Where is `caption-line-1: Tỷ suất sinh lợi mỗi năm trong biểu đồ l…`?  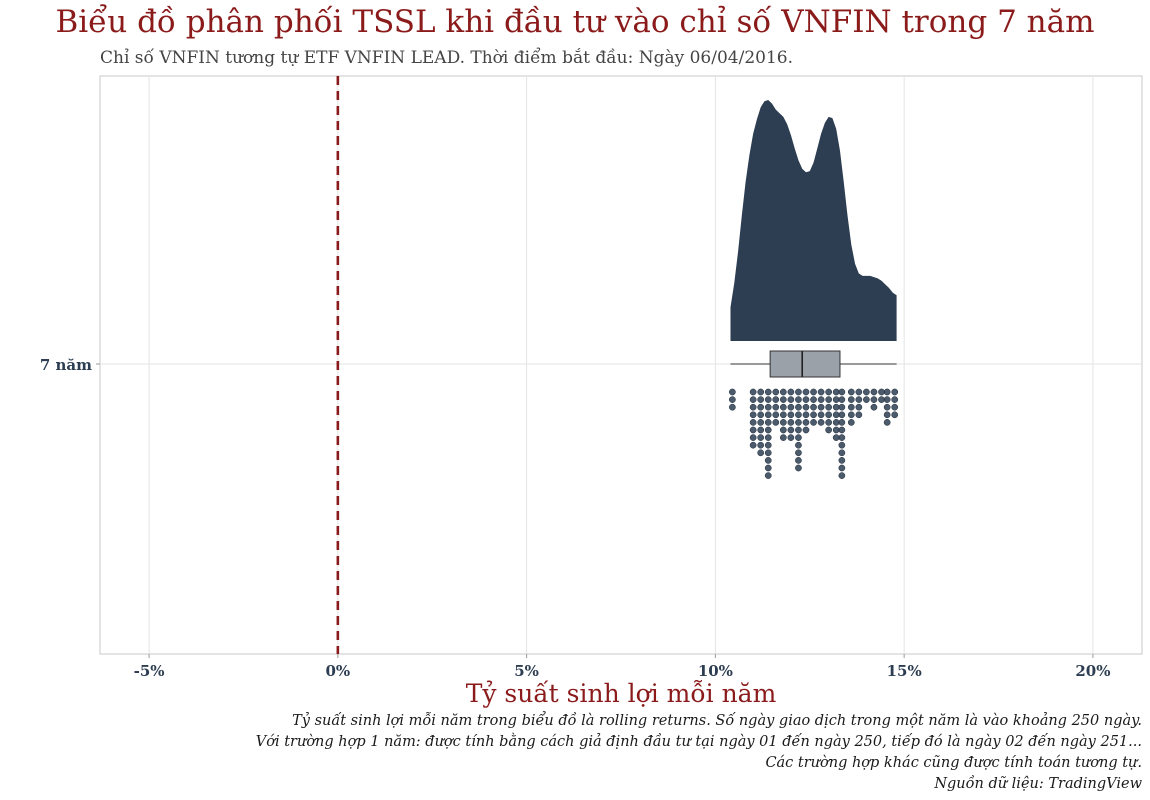
caption-line-1: Tỷ suất sinh lợi mỗi năm trong biểu đồ l… is located at coordinates (717, 721).